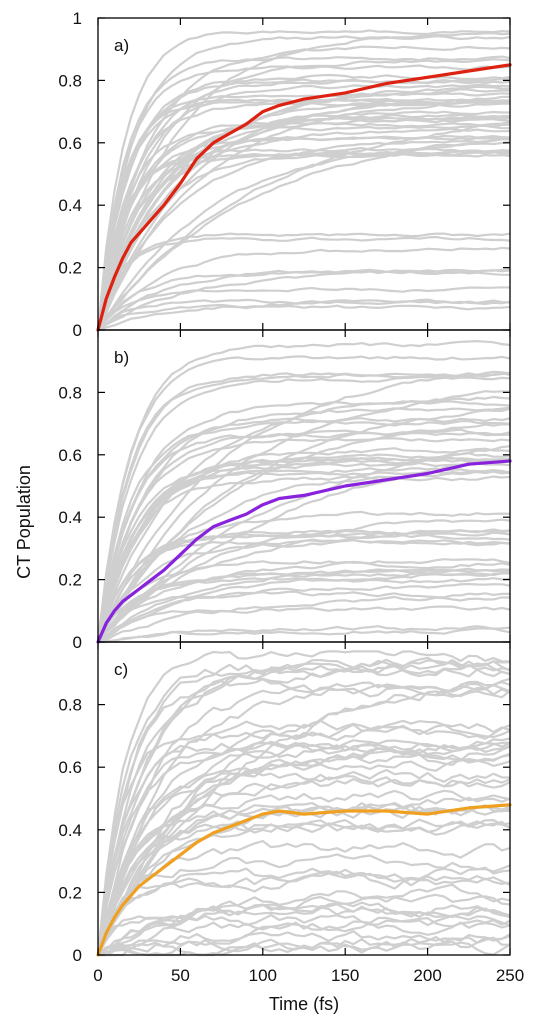 The image size is (533, 1016). I want to click on x-tick-label: 200, so click(427, 975).